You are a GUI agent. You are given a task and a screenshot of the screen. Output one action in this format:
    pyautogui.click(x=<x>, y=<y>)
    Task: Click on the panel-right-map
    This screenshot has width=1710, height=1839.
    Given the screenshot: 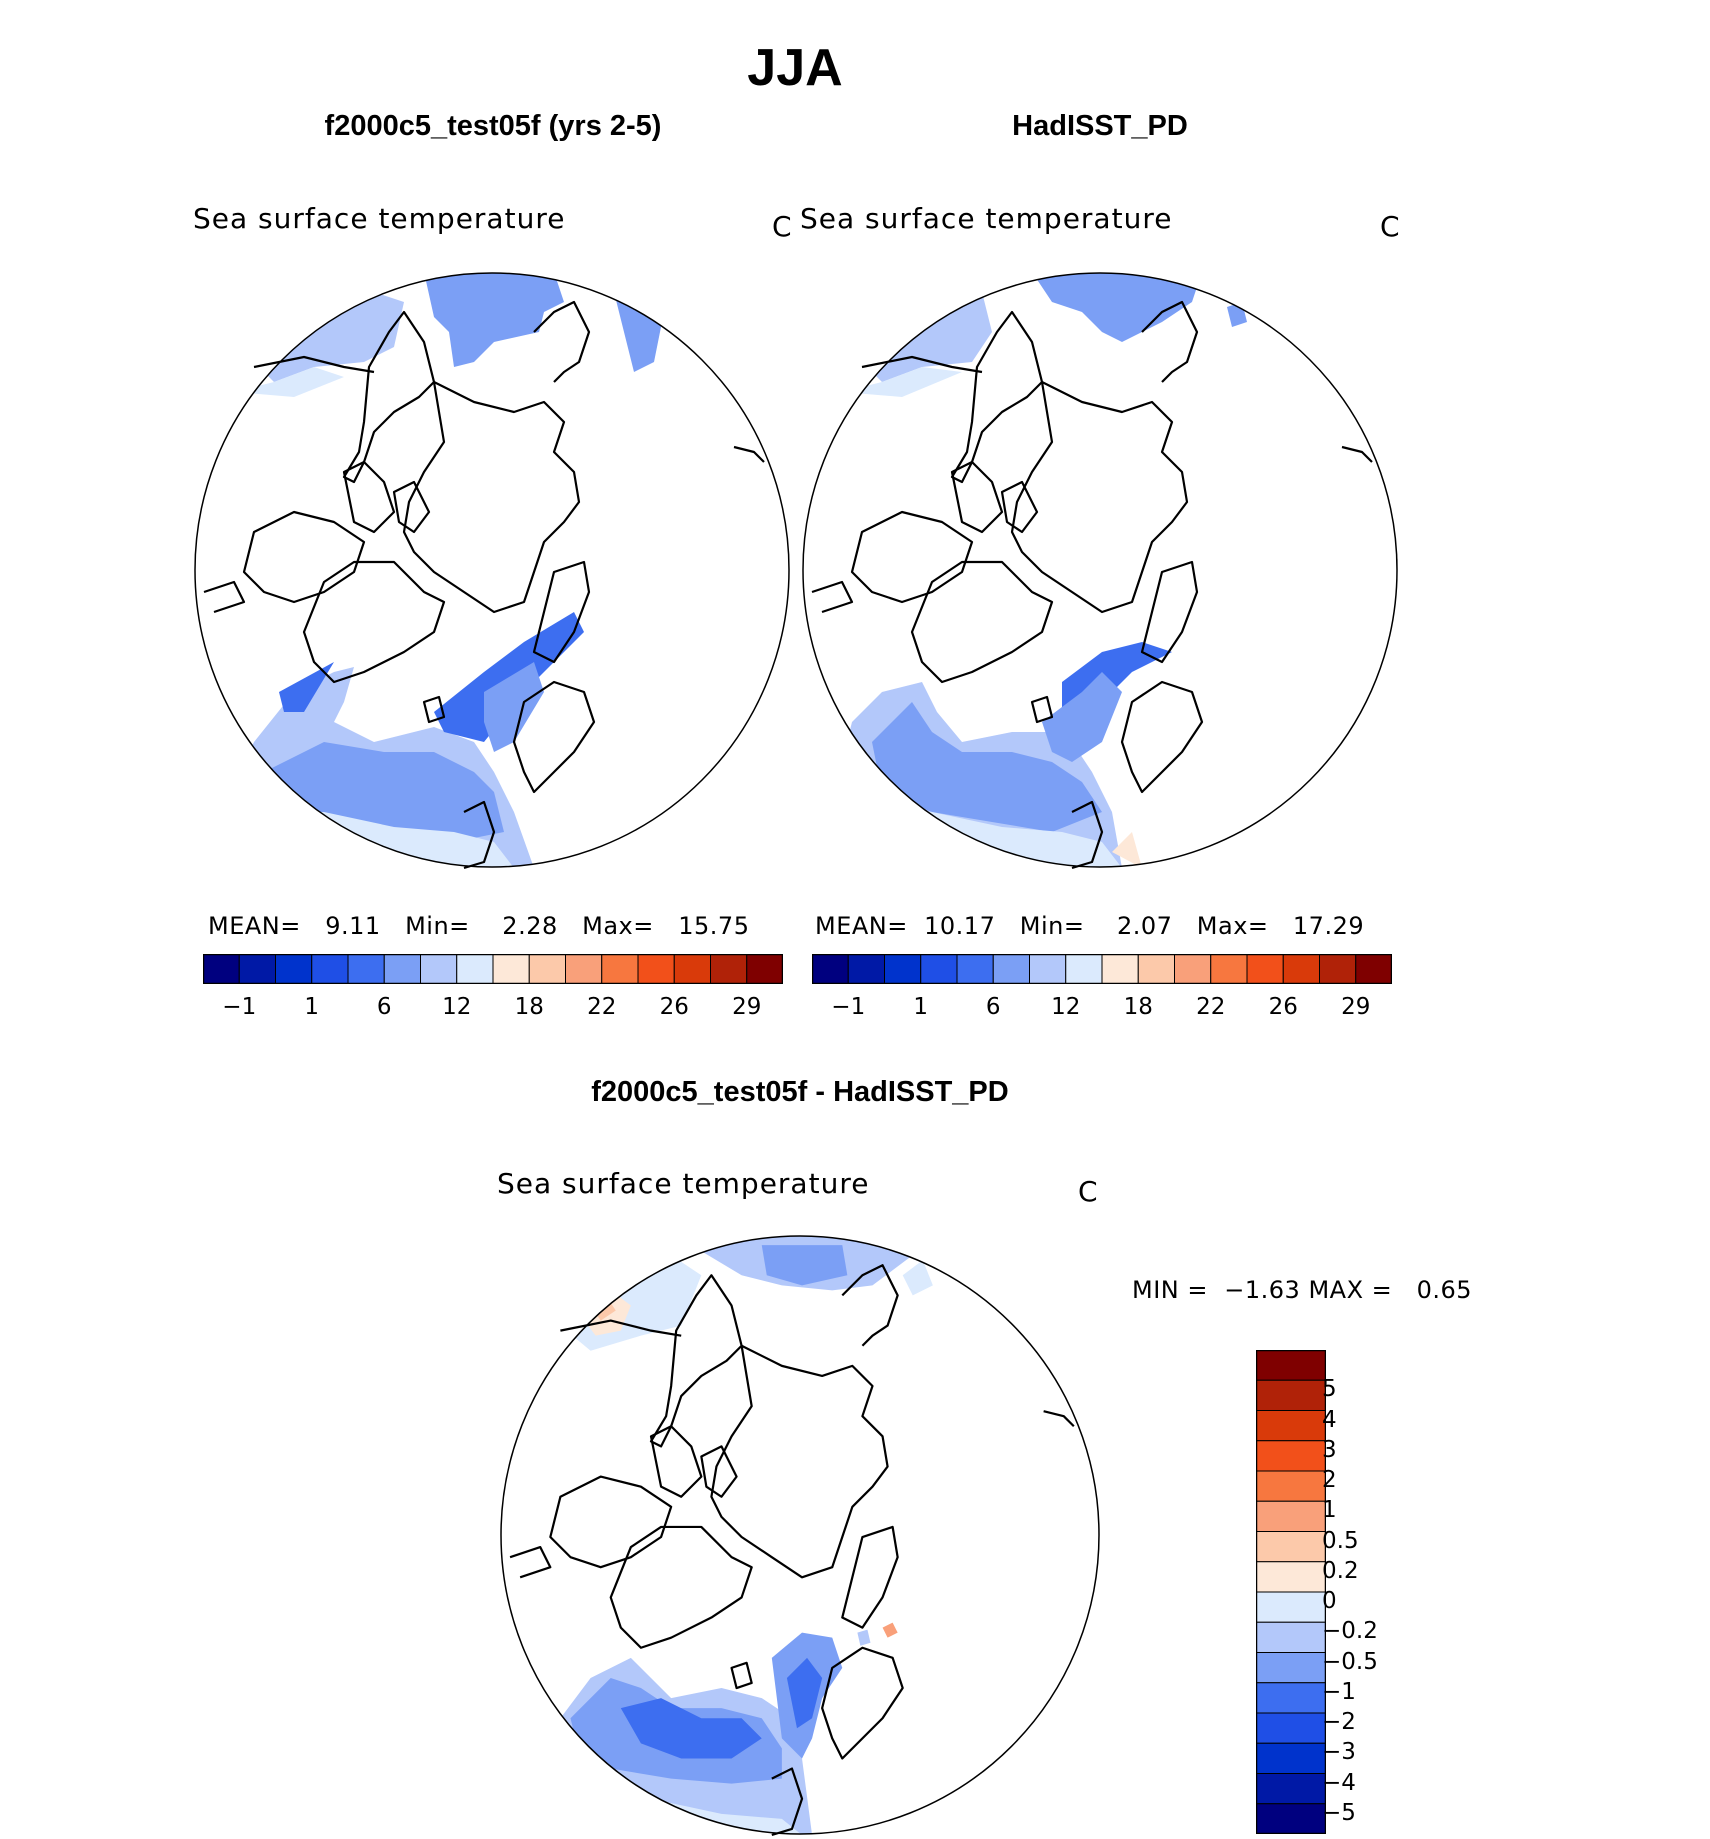 What is the action you would take?
    pyautogui.click(x=1100, y=571)
    